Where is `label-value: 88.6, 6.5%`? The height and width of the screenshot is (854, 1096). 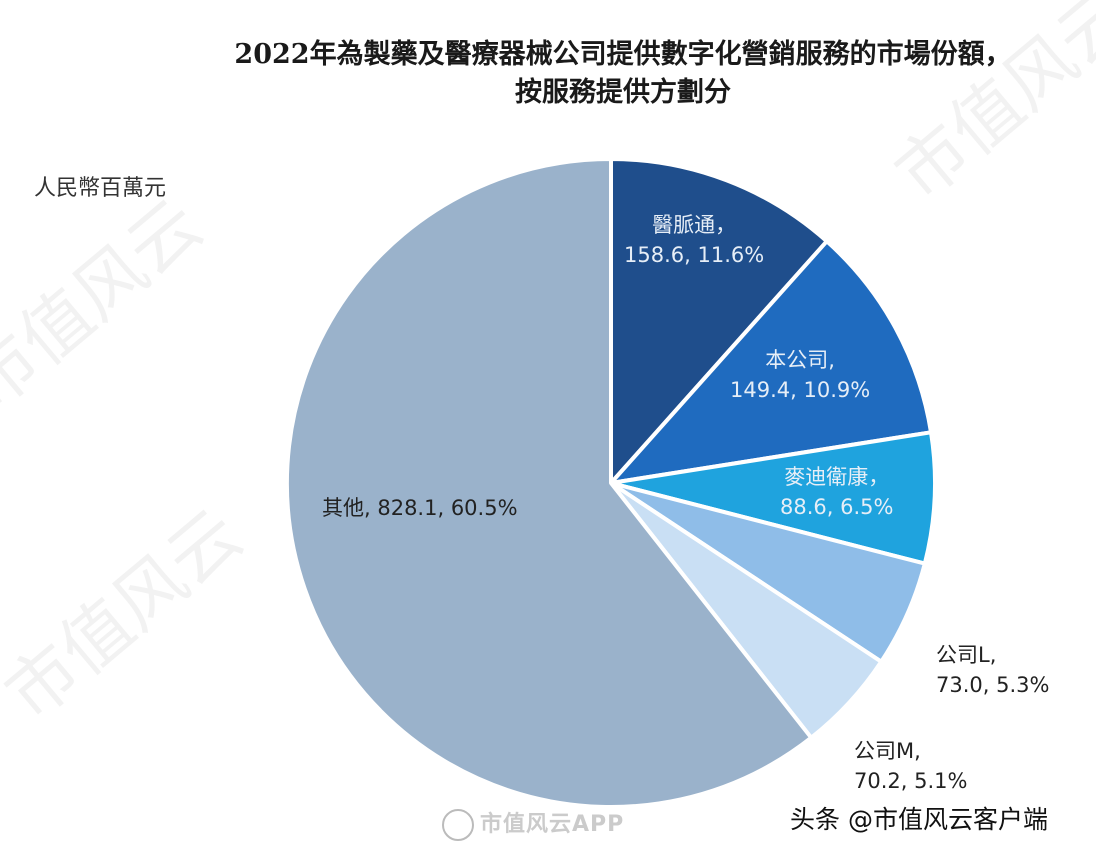 label-value: 88.6, 6.5% is located at coordinates (837, 507).